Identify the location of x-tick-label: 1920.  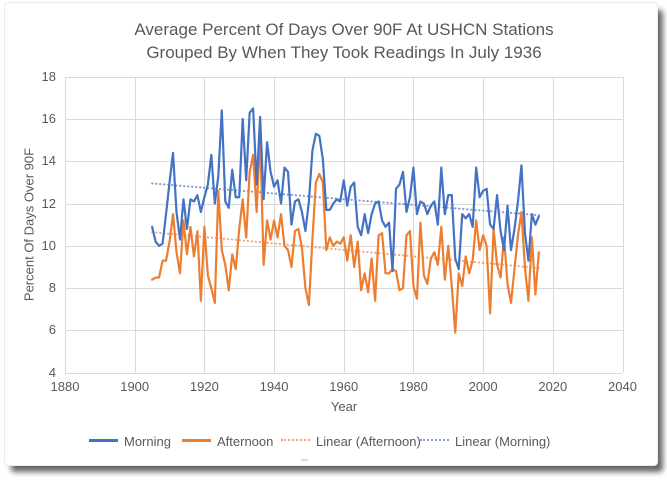
(204, 386).